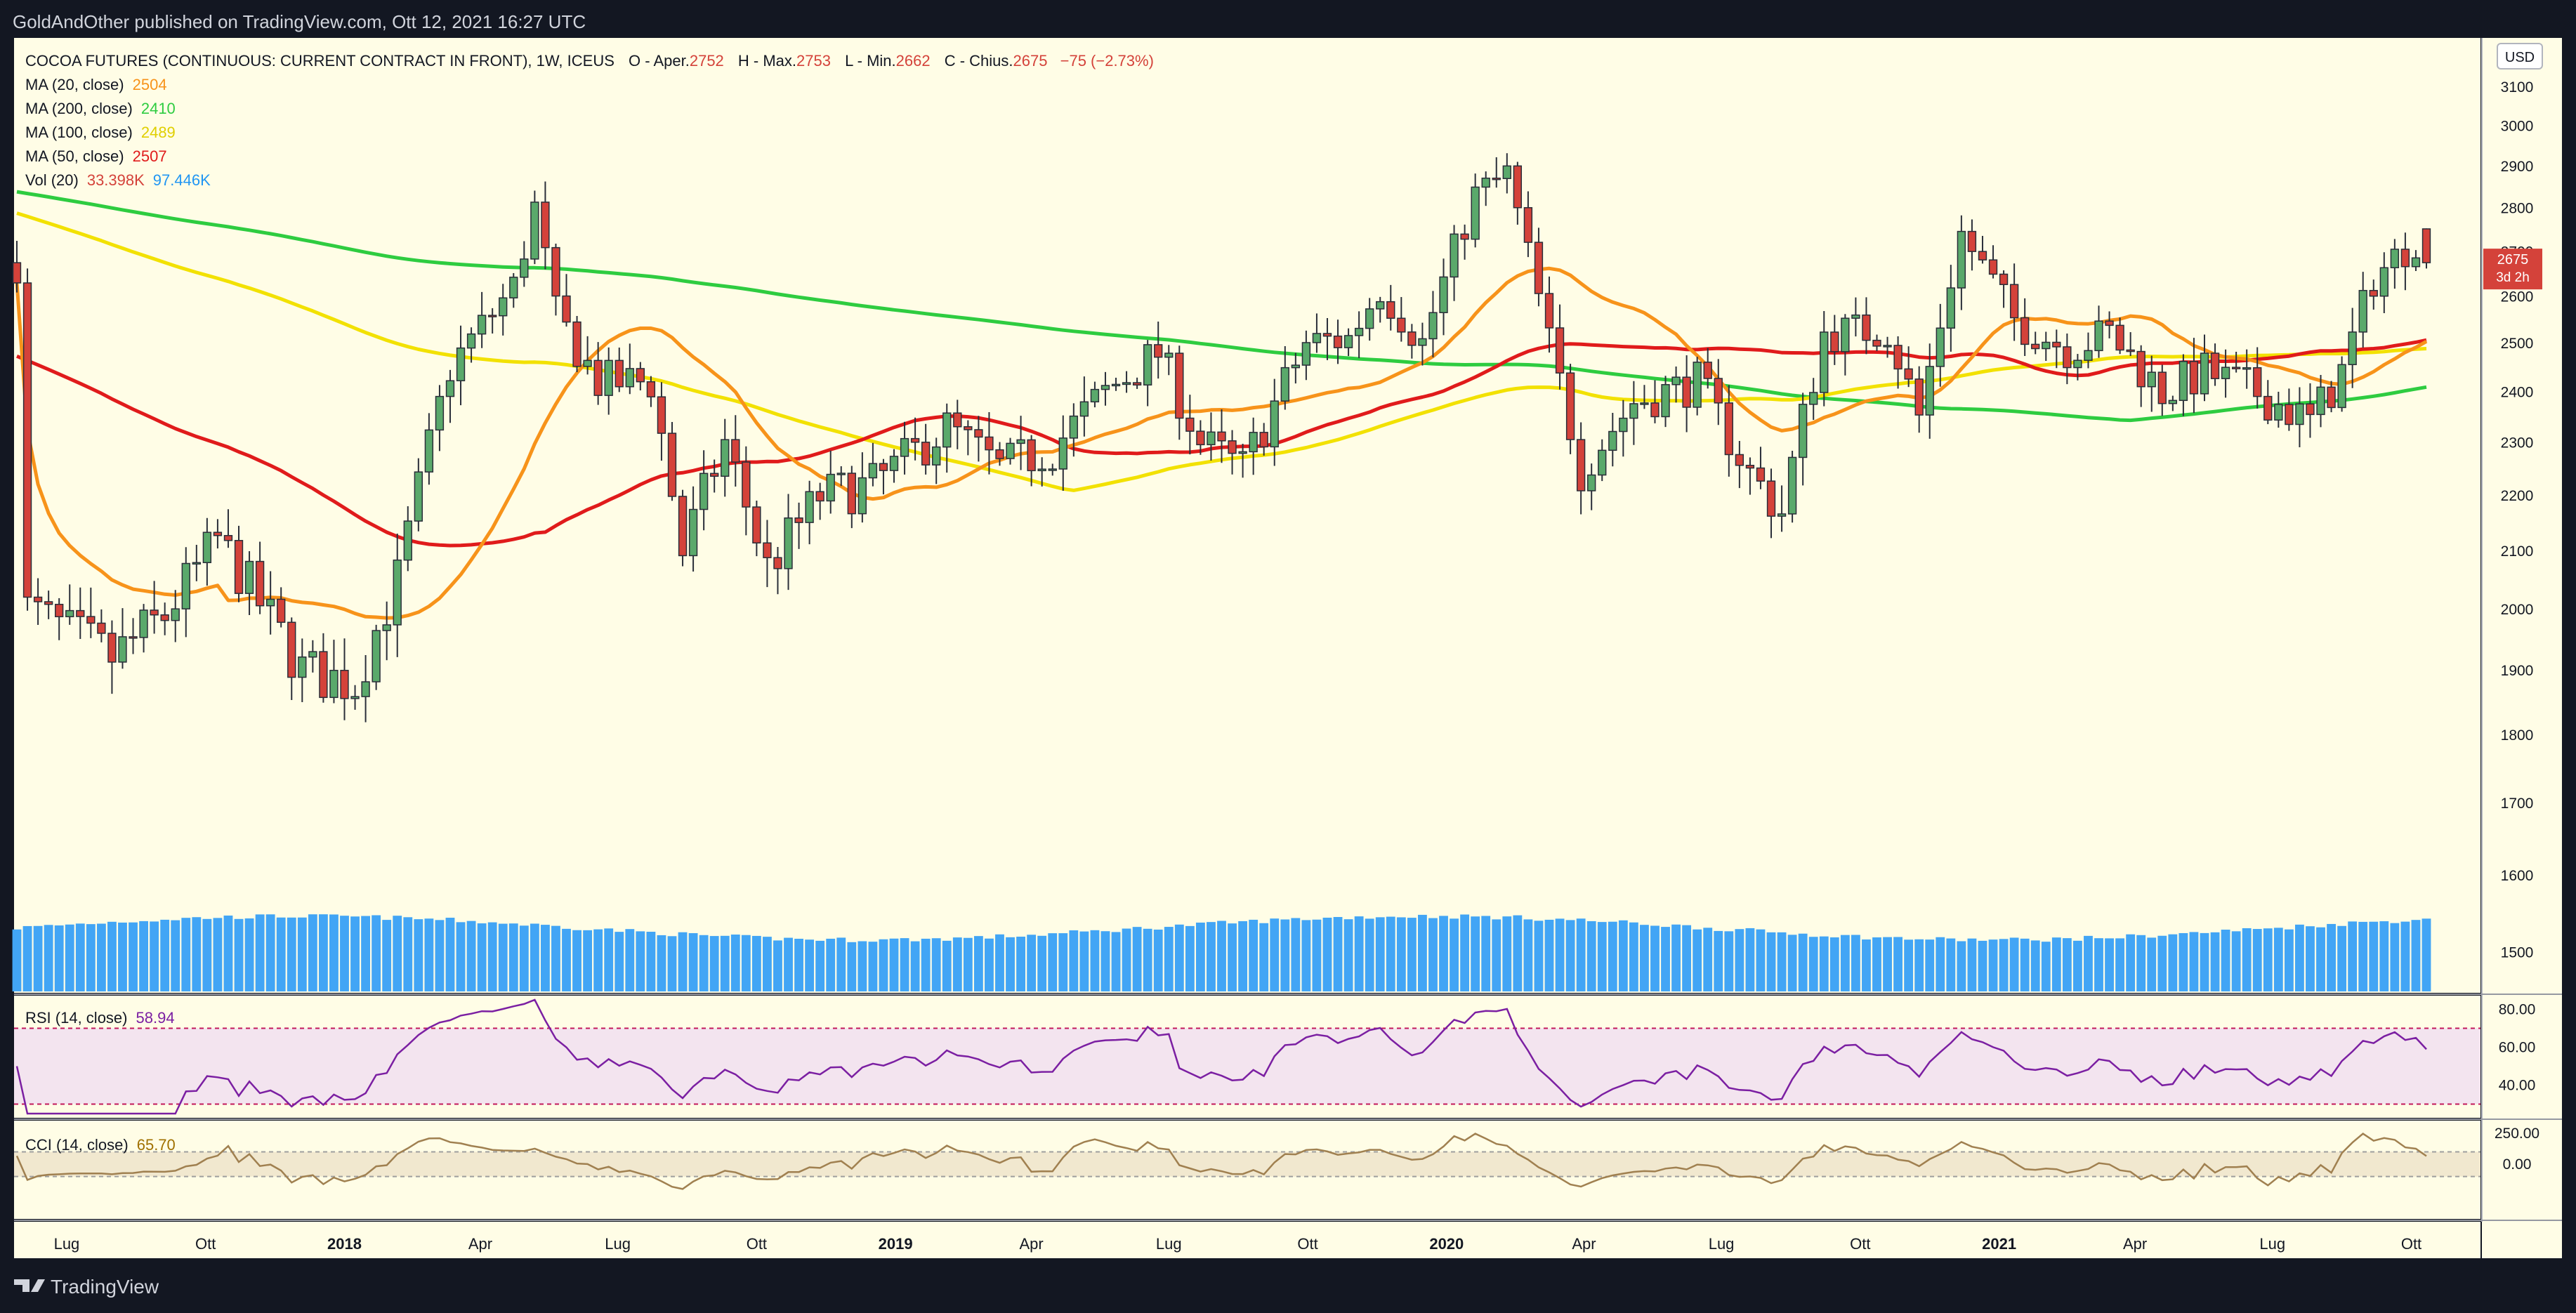 The height and width of the screenshot is (1313, 2576). I want to click on legend-volume: Vol (20) 33.398K 97.446K, so click(118, 180).